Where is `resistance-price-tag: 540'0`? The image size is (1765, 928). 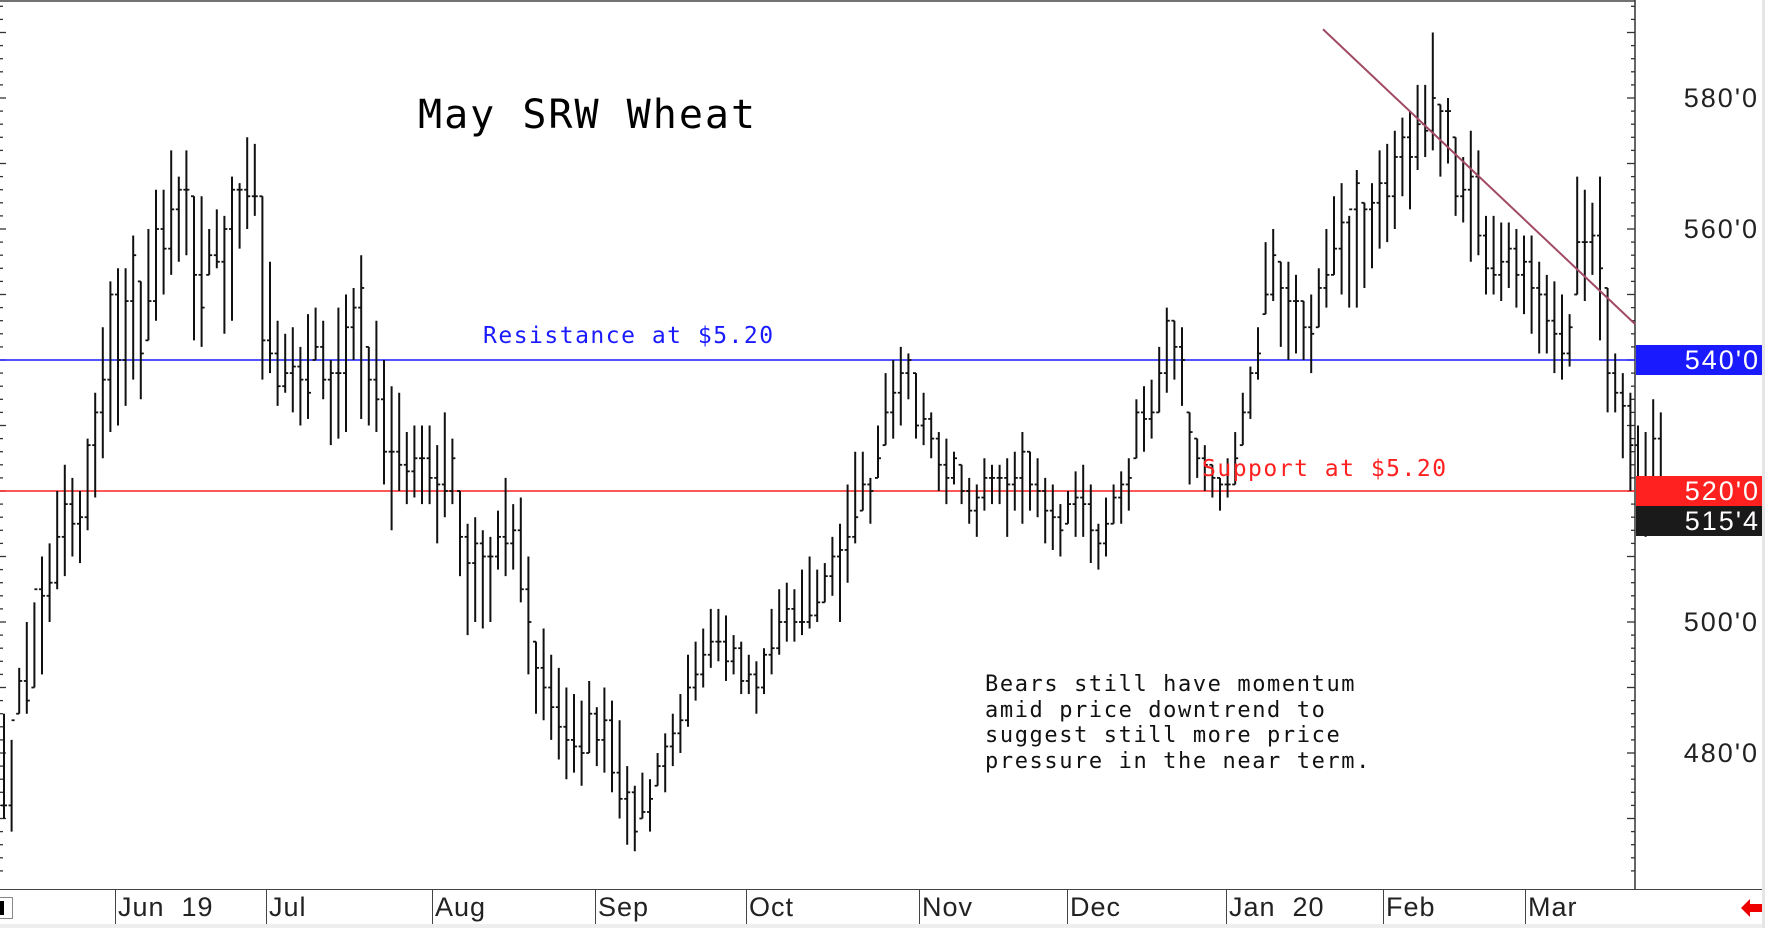
resistance-price-tag: 540'0 is located at coordinates (1699, 360).